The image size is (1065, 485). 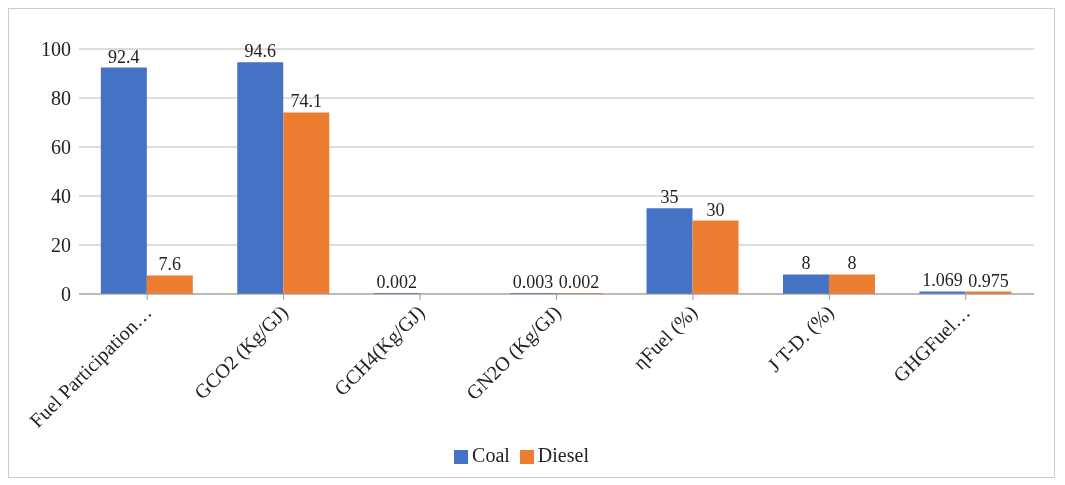 I want to click on y-tick-label: 80, so click(x=61, y=98).